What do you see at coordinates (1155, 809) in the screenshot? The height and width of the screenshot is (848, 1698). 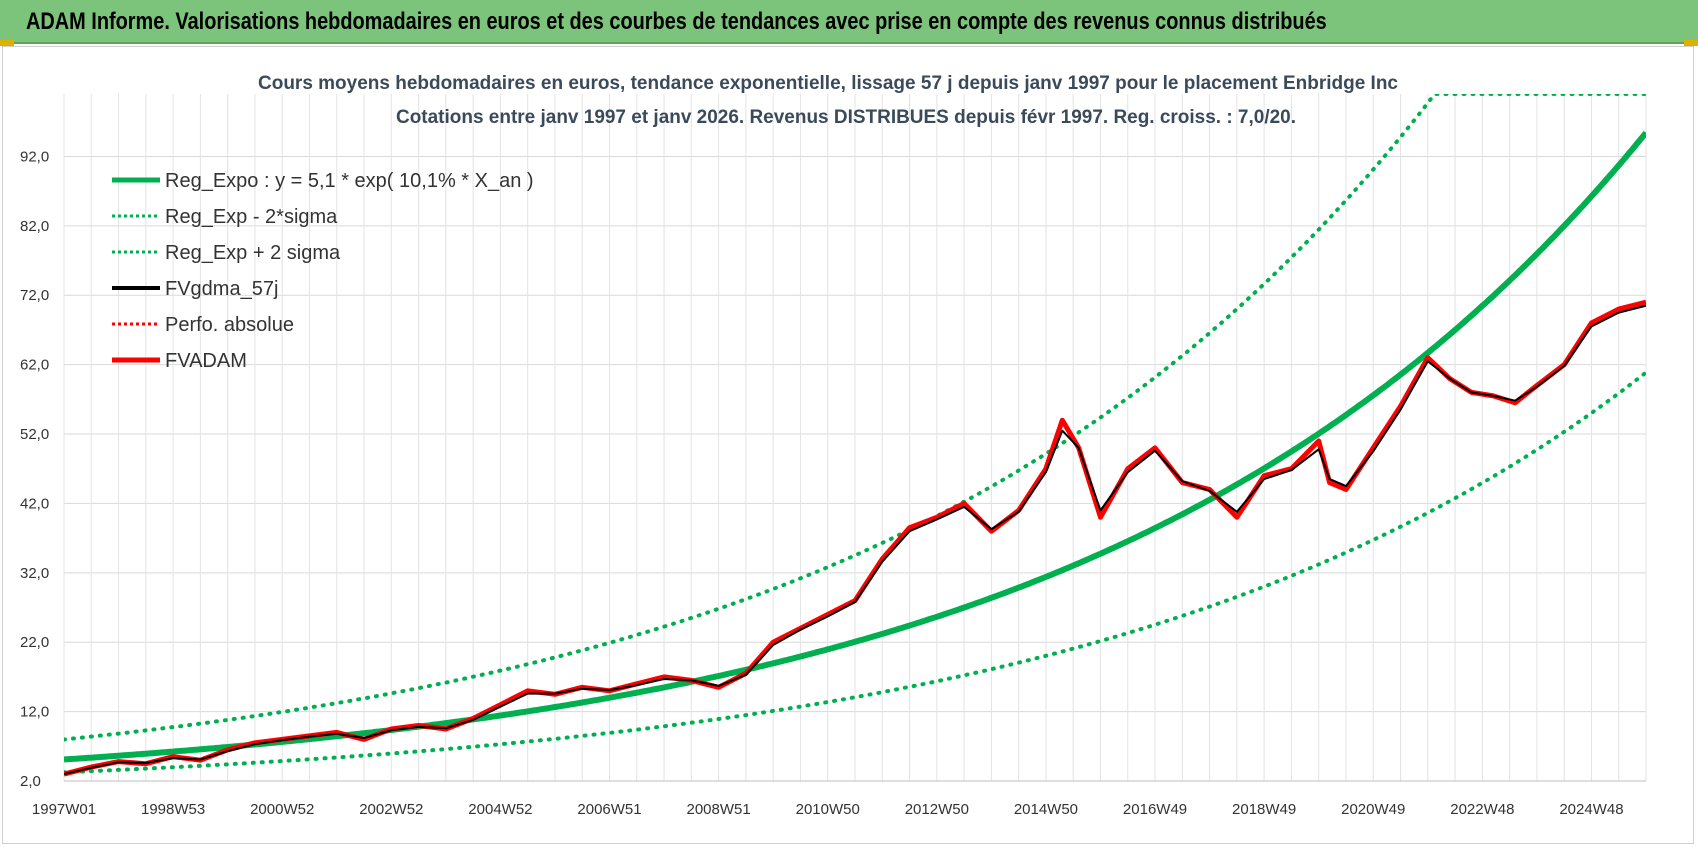 I see `x-tick-label: 2016W49` at bounding box center [1155, 809].